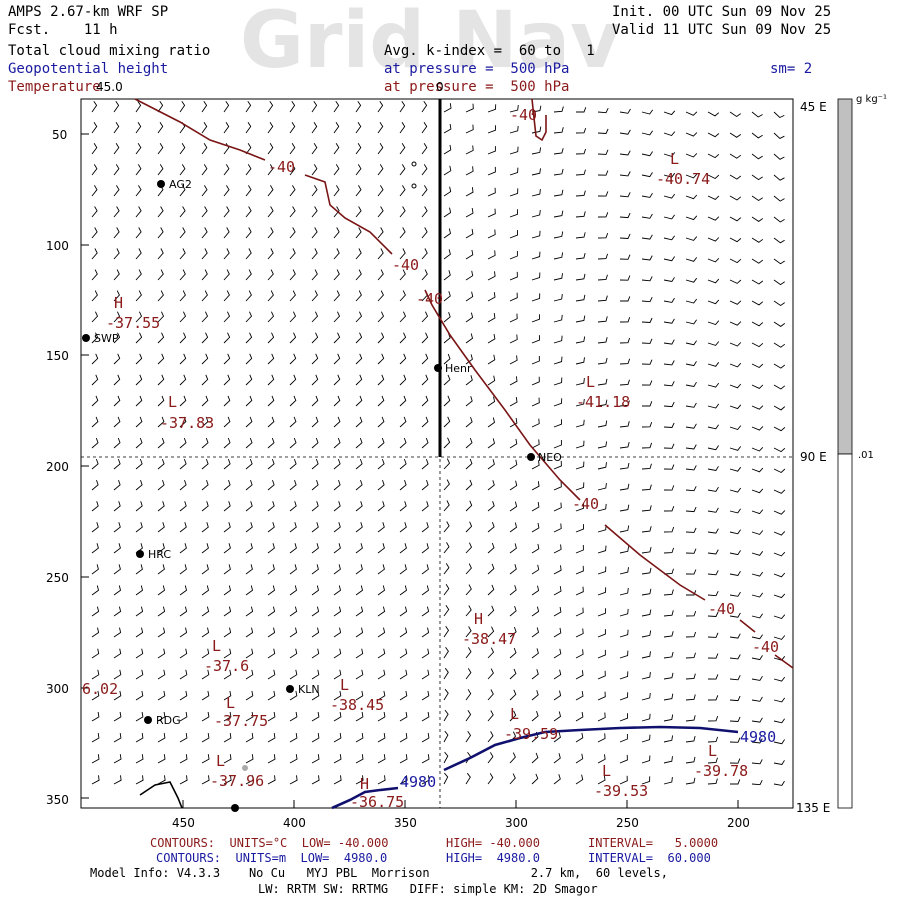 The image size is (900, 900). What do you see at coordinates (85, 466) in the screenshot?
I see `left-axis-ticks` at bounding box center [85, 466].